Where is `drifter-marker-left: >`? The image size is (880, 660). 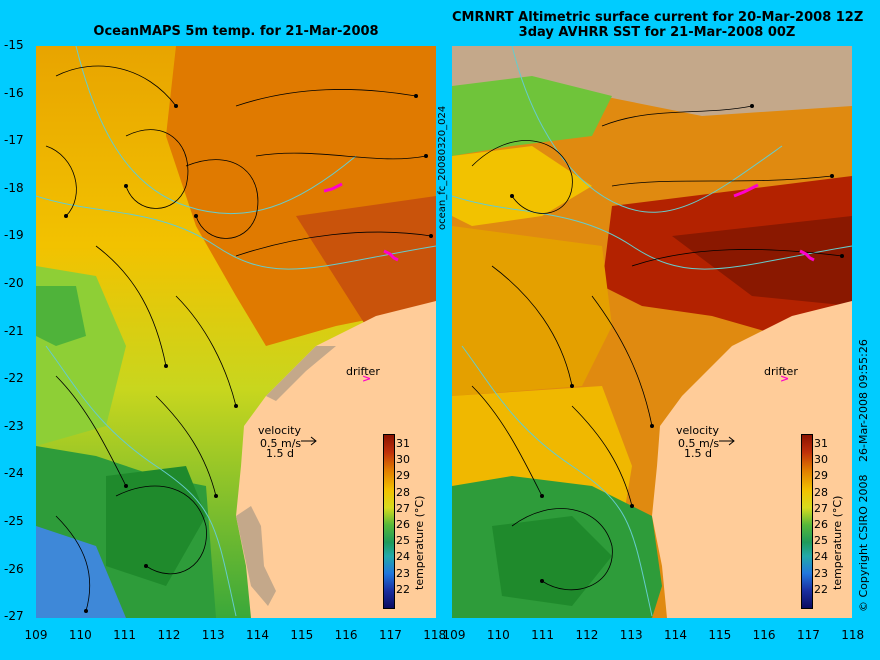
drifter-marker-left: > is located at coordinates (367, 378).